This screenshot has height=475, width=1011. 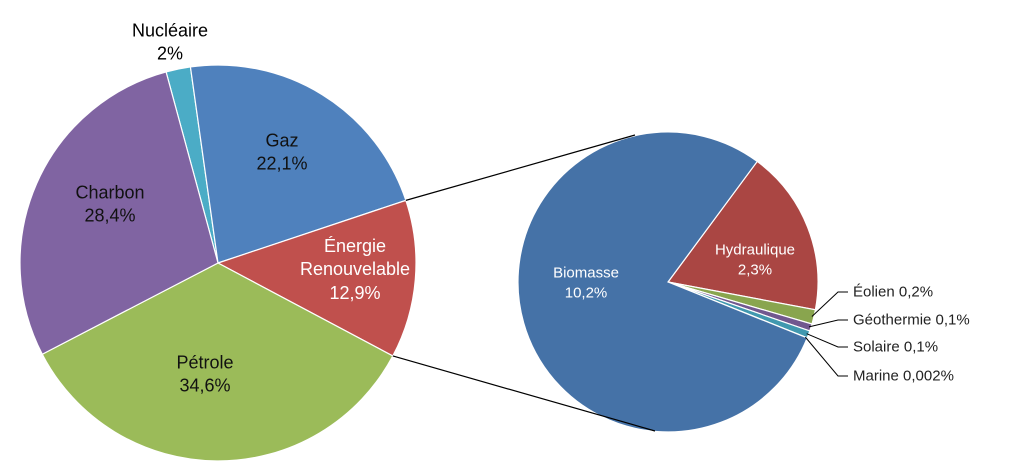 What do you see at coordinates (170, 30) in the screenshot?
I see `slice-name: Nucléaire` at bounding box center [170, 30].